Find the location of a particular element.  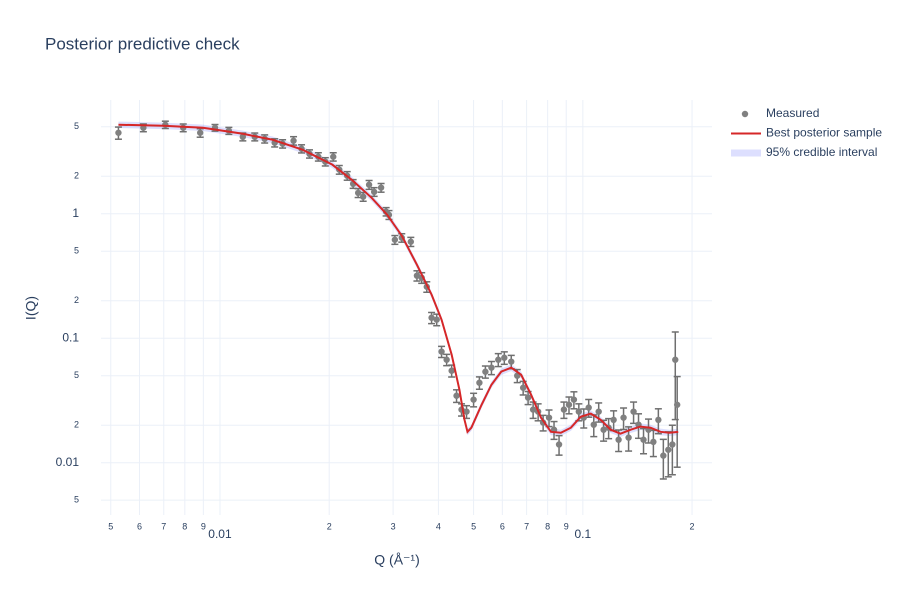

x-tick-label: 4 is located at coordinates (438, 526).